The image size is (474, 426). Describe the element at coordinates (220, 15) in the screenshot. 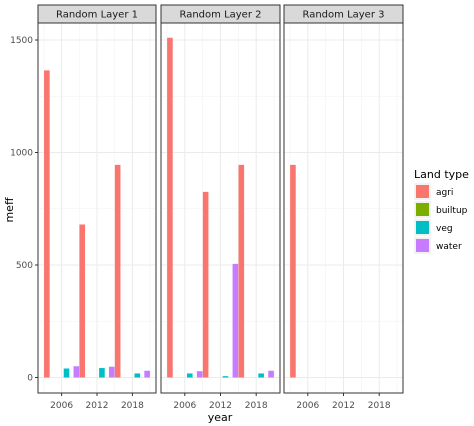

I see `panel-title: Random Layer 2` at that location.